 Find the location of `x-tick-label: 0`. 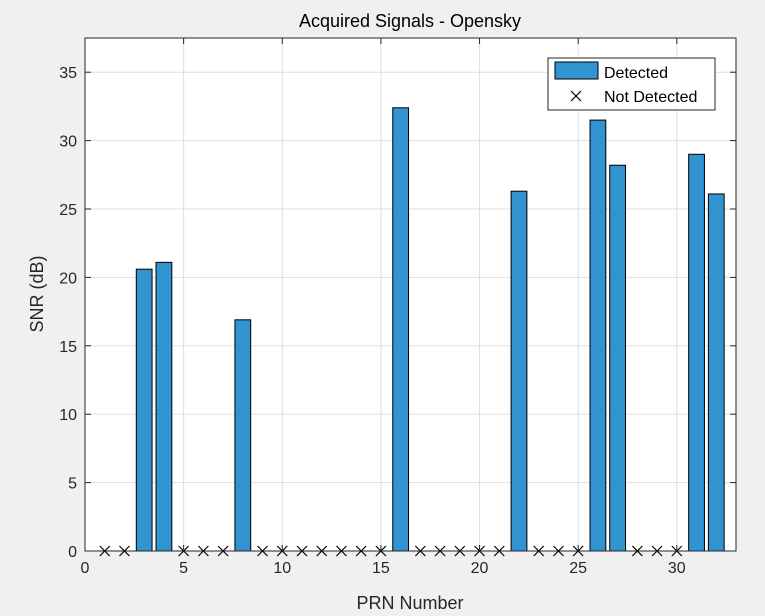

x-tick-label: 0 is located at coordinates (85, 568).